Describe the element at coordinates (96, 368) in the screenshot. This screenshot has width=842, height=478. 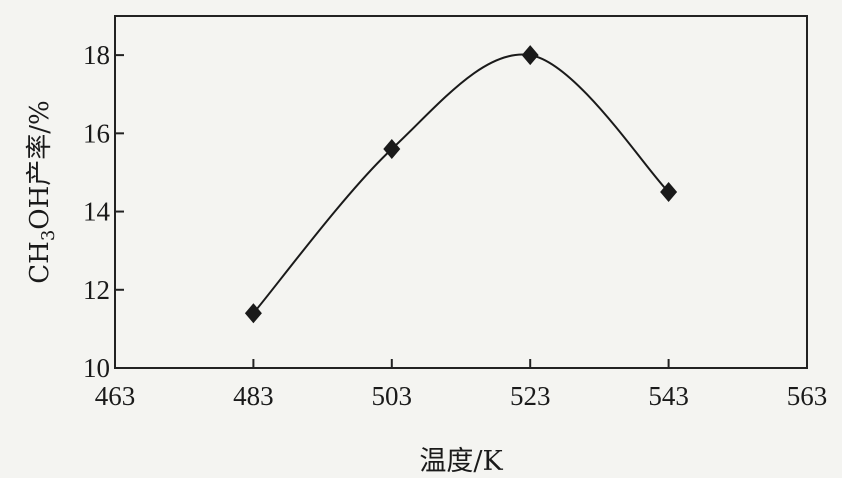
I see `y-tick-label: 10` at that location.